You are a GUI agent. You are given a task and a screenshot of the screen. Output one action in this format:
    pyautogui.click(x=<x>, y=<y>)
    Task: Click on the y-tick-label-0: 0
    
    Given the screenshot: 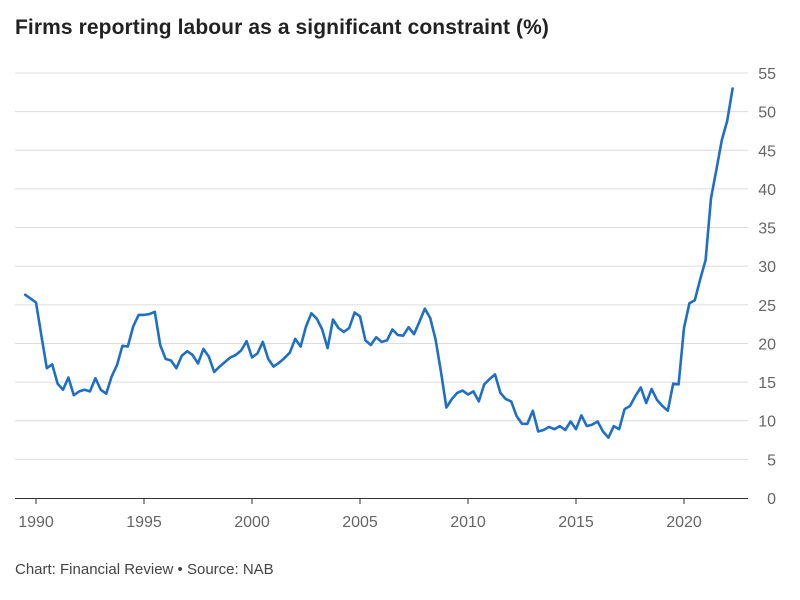 What is the action you would take?
    pyautogui.click(x=771, y=499)
    